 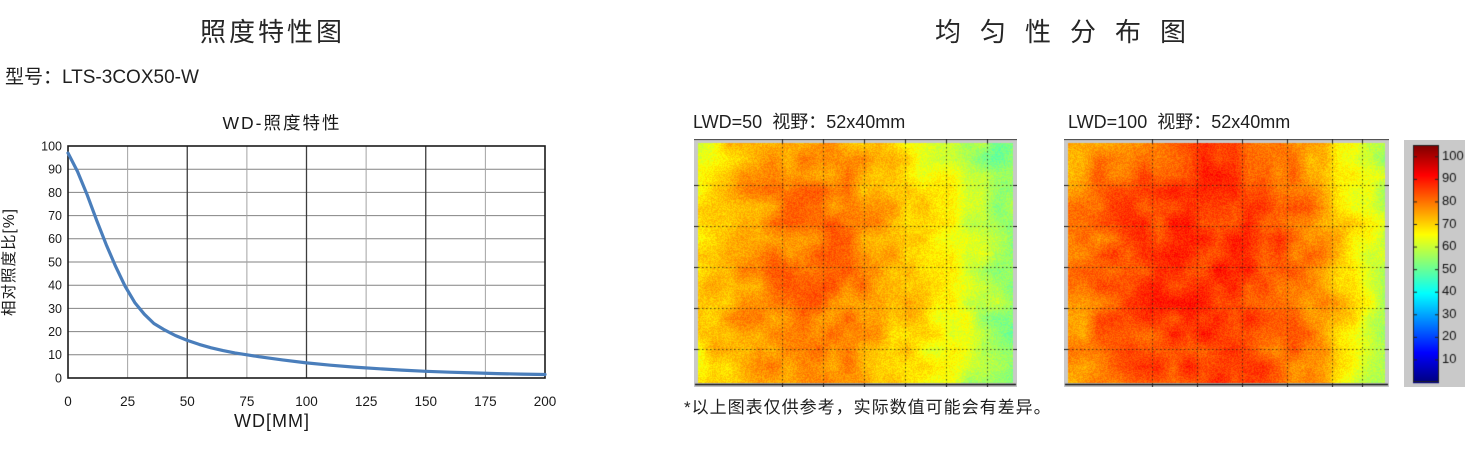 What do you see at coordinates (127, 401) in the screenshot?
I see `svg-text: 25` at bounding box center [127, 401].